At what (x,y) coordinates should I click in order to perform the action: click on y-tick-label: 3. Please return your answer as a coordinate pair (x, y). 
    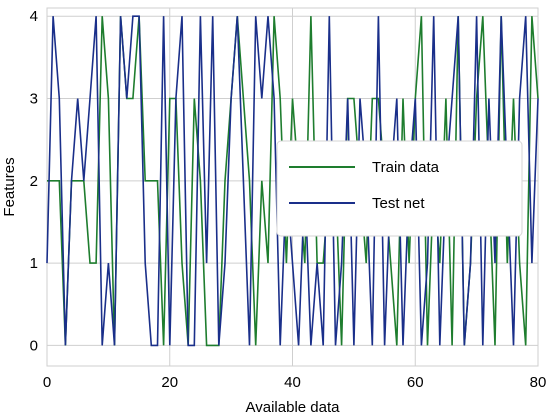
    Looking at the image, I should click on (34, 99).